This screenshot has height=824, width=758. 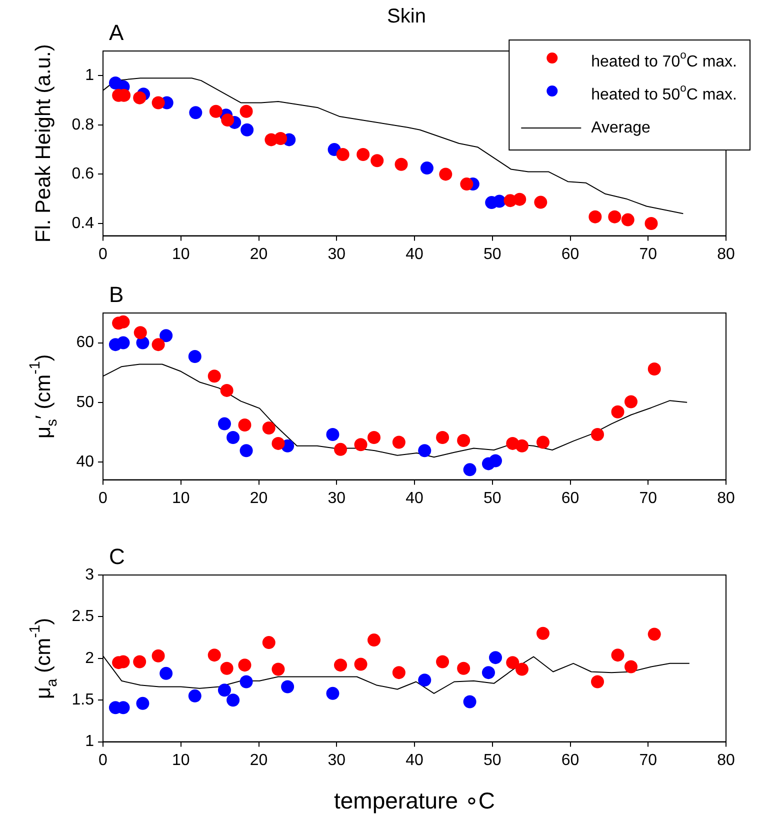 I want to click on y-tick-label: 0.8, so click(x=83, y=125).